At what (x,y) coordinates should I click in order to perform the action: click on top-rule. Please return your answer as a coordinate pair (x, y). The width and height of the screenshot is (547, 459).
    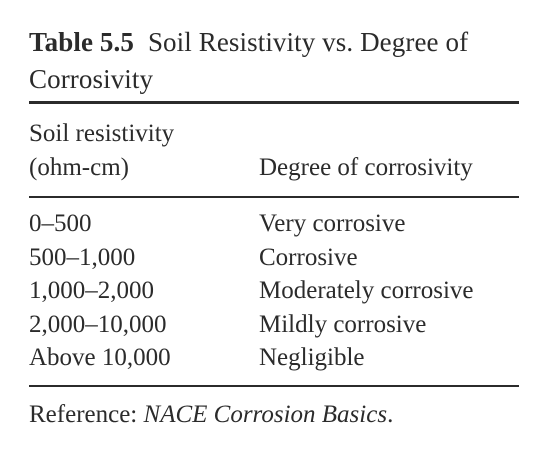
    Looking at the image, I should click on (274, 102).